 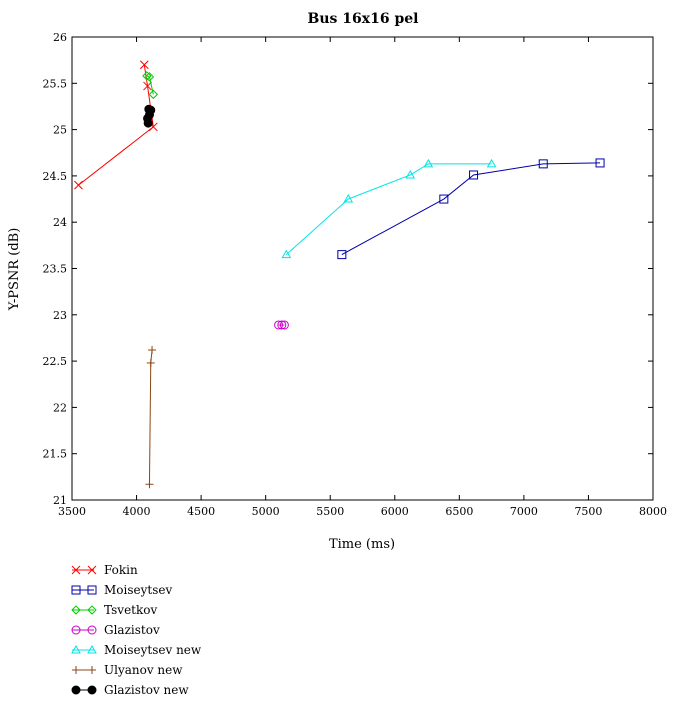 I want to click on legend-item-moiseytsev-new: Moiseytsev new, so click(x=136, y=650).